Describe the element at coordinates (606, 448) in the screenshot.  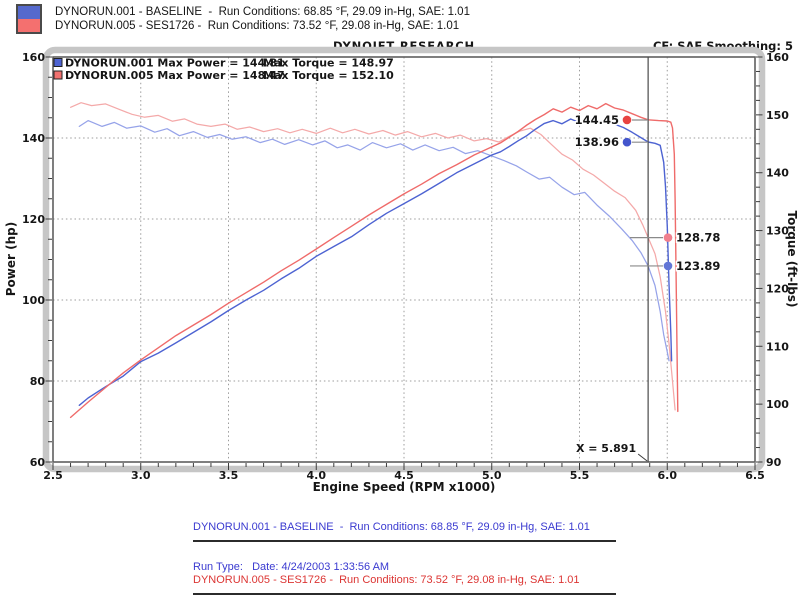
I see `cursor-x-label: X = 5.891` at that location.